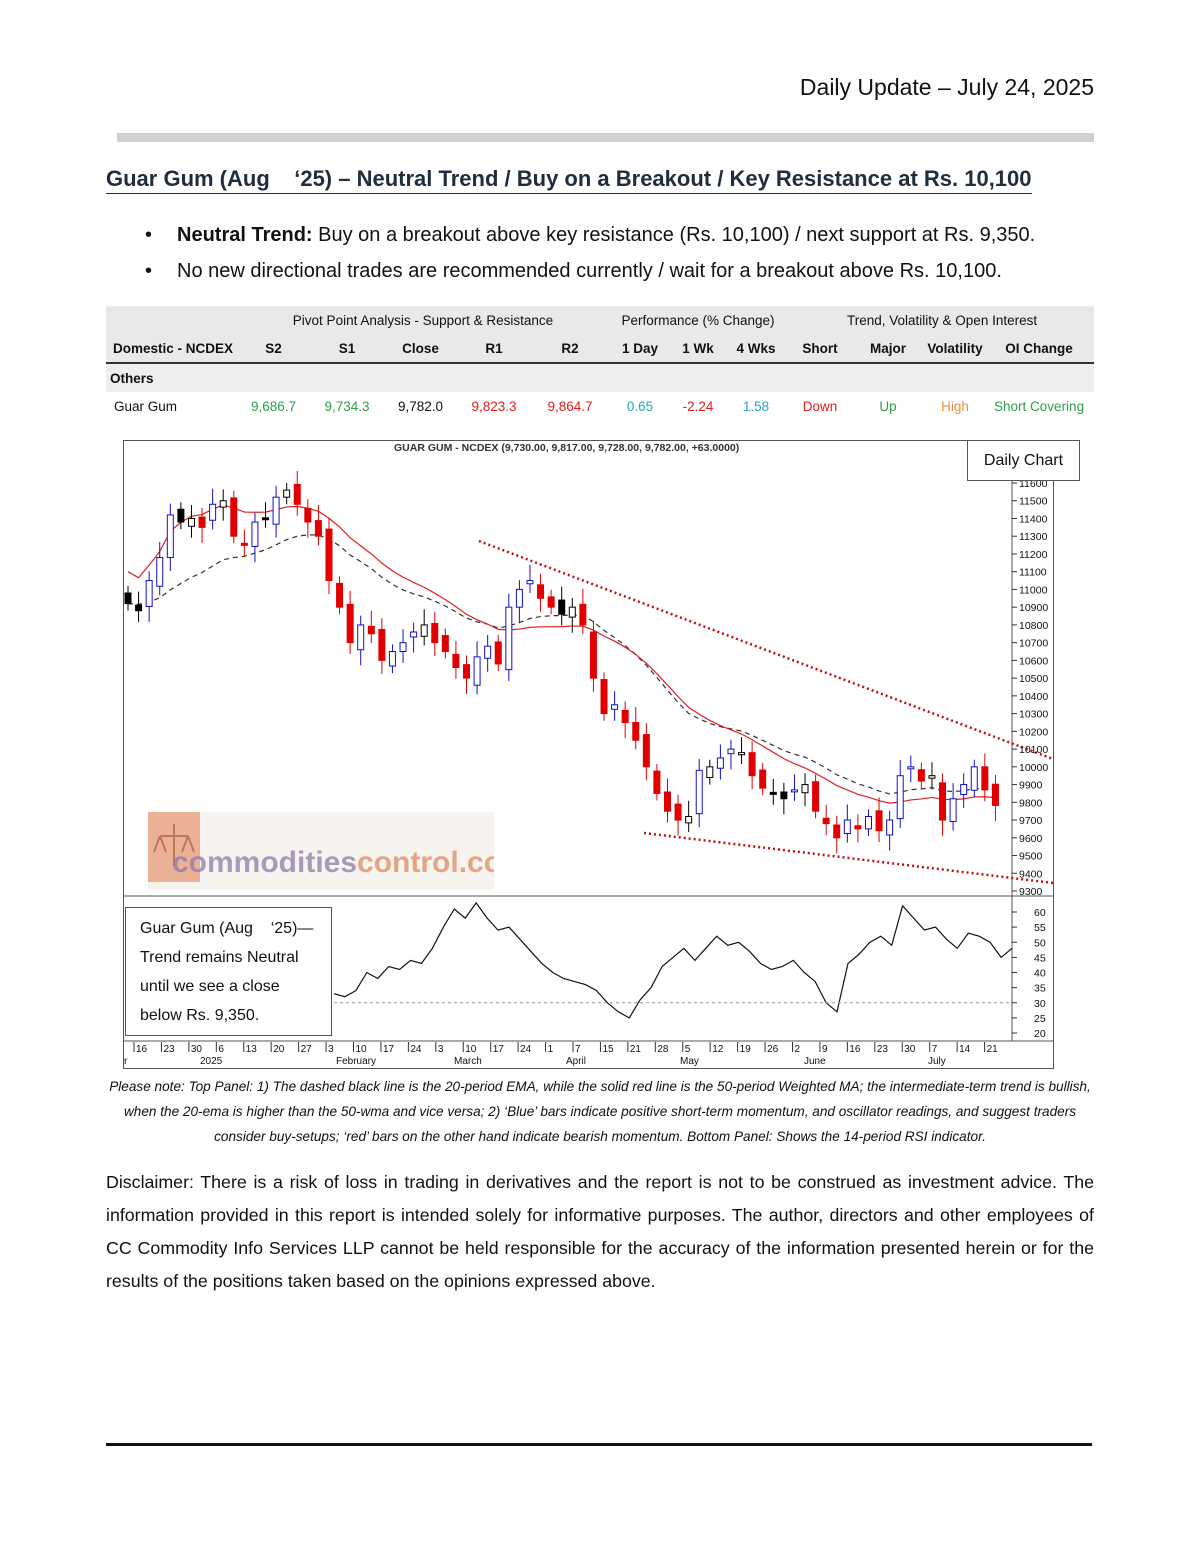 Image resolution: width=1200 pixels, height=1553 pixels. Describe the element at coordinates (1031, 892) in the screenshot. I see `price-tick-label: 9300` at that location.